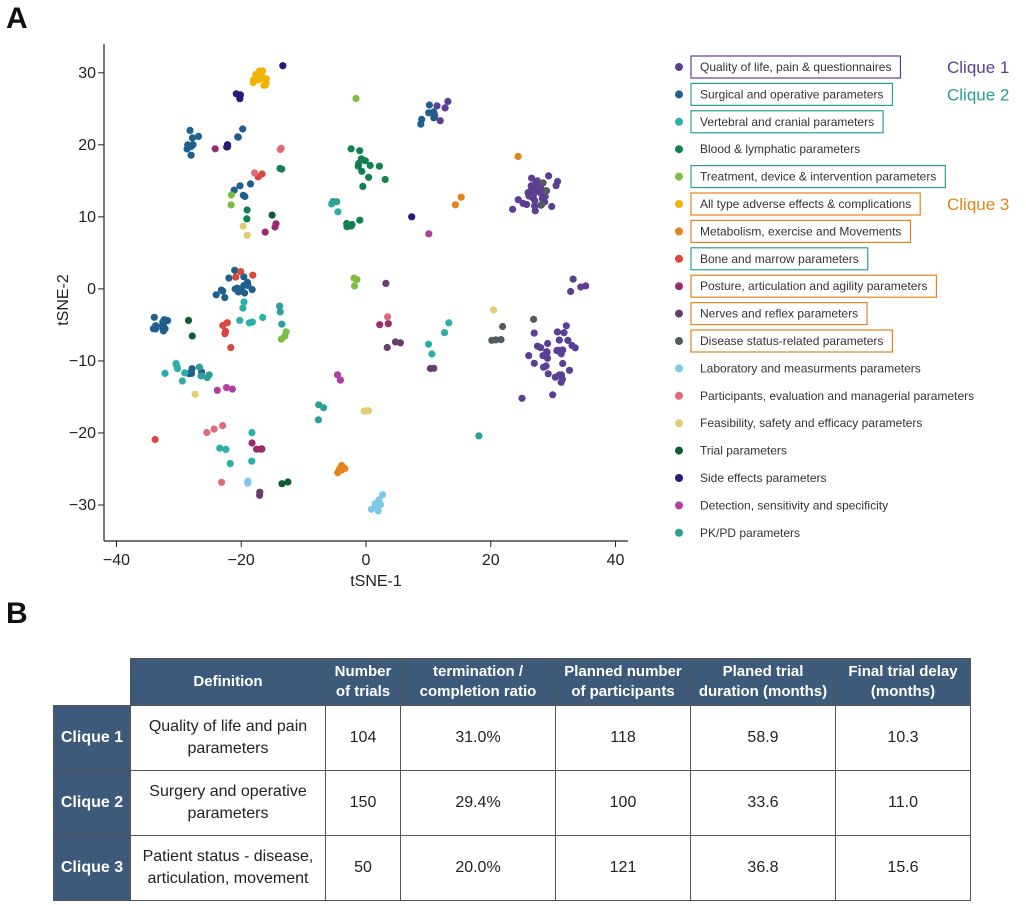 The height and width of the screenshot is (905, 1026). What do you see at coordinates (903, 682) in the screenshot?
I see `header-final-delay: Final trial delay (months)` at bounding box center [903, 682].